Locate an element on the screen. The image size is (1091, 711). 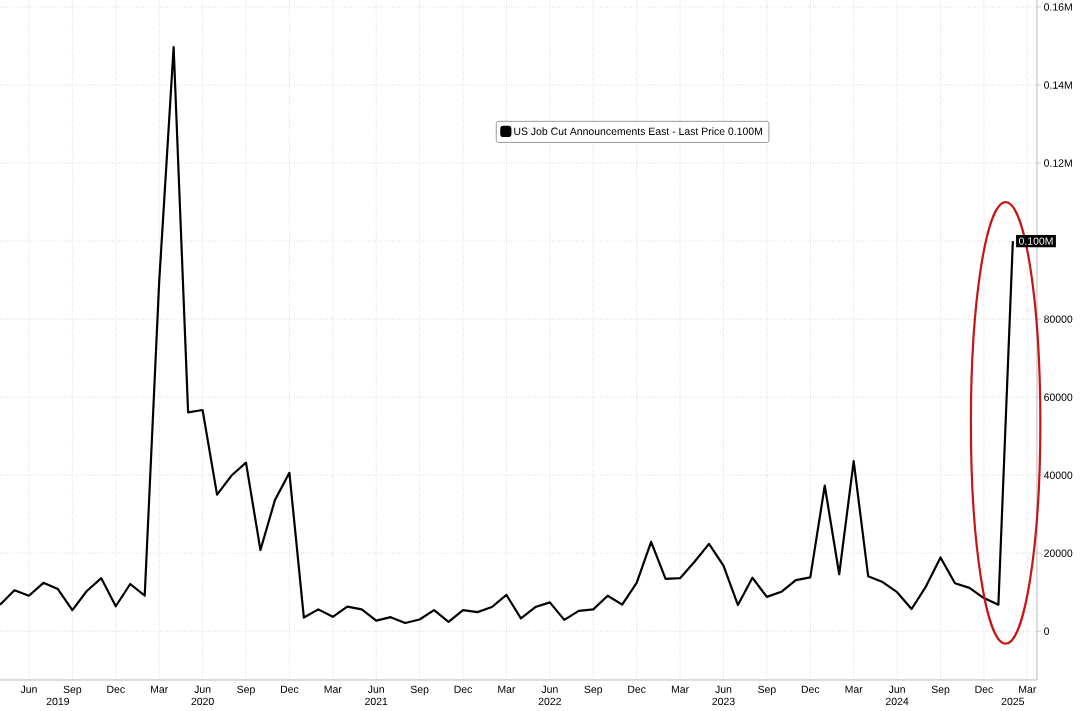
y-tick-label: 20000 is located at coordinates (1058, 553).